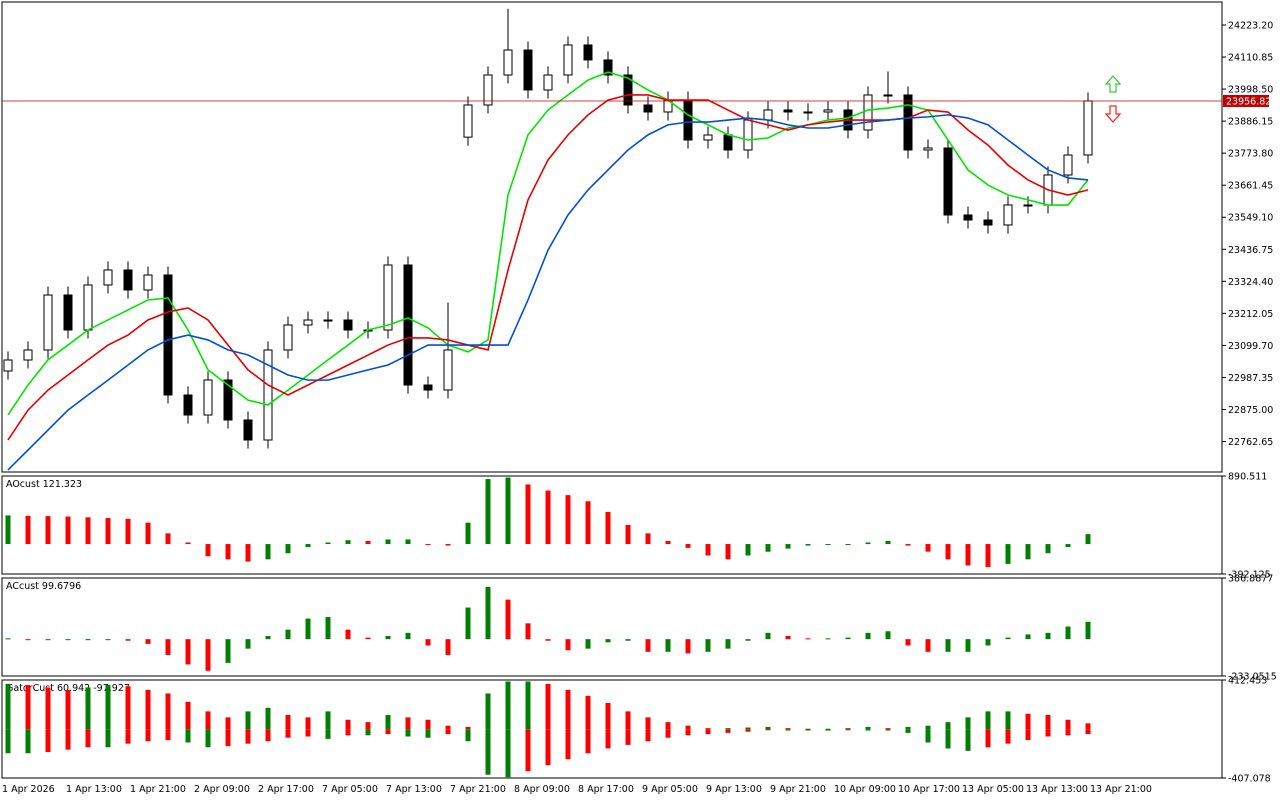 The image size is (1280, 800). What do you see at coordinates (350, 789) in the screenshot?
I see `x-tick-label: 7 Apr 05:00` at bounding box center [350, 789].